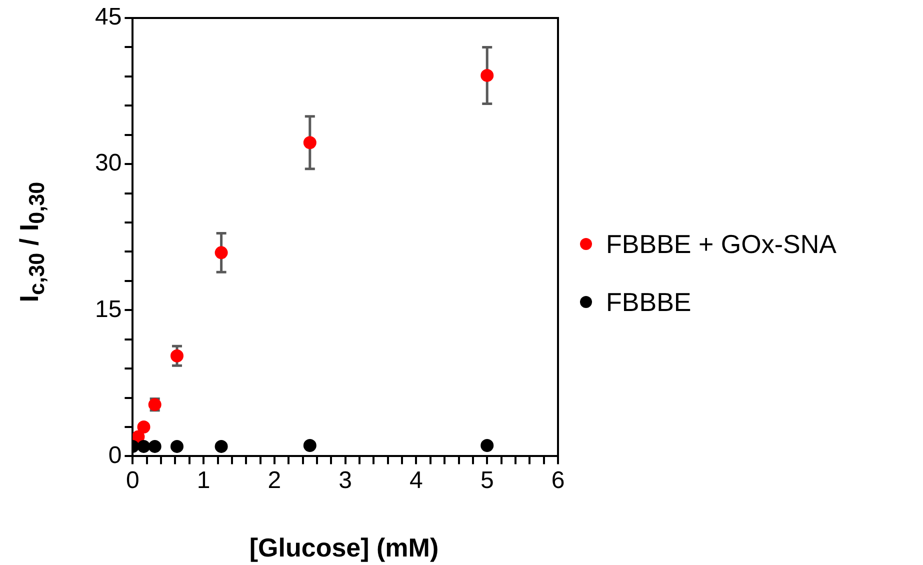 The image size is (923, 565). Describe the element at coordinates (203, 480) in the screenshot. I see `x-tick-label: 1` at that location.